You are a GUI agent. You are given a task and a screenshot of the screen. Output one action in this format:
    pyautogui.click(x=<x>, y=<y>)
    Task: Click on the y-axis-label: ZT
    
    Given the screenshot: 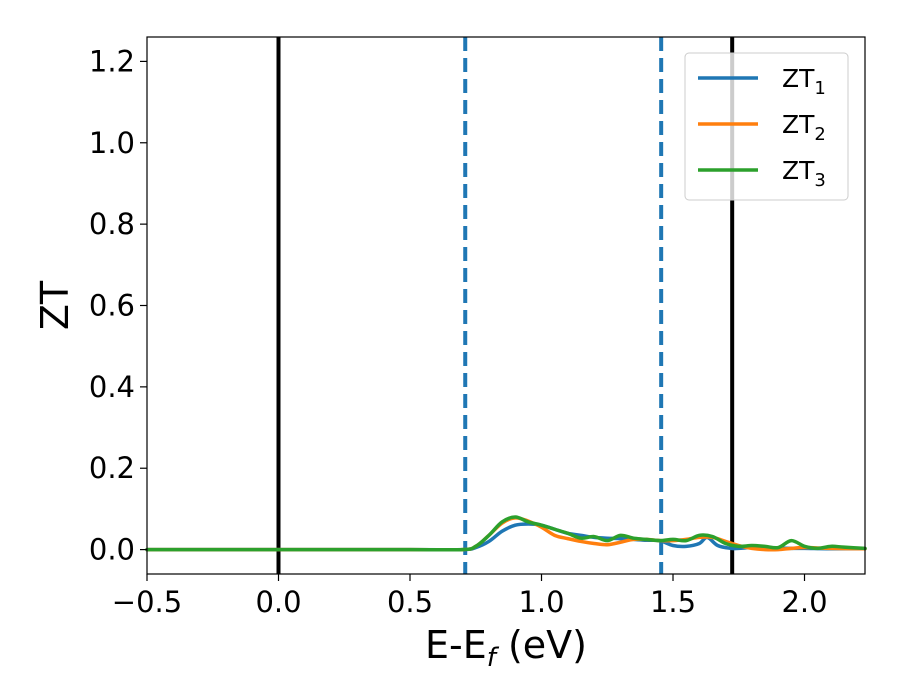 What is the action you would take?
    pyautogui.click(x=55, y=305)
    